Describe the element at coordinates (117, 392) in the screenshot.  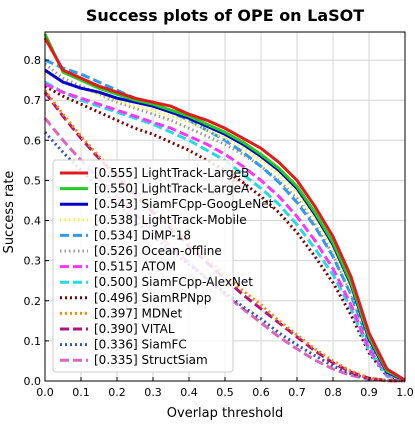
I see `x-tick-label: 0.2` at that location.